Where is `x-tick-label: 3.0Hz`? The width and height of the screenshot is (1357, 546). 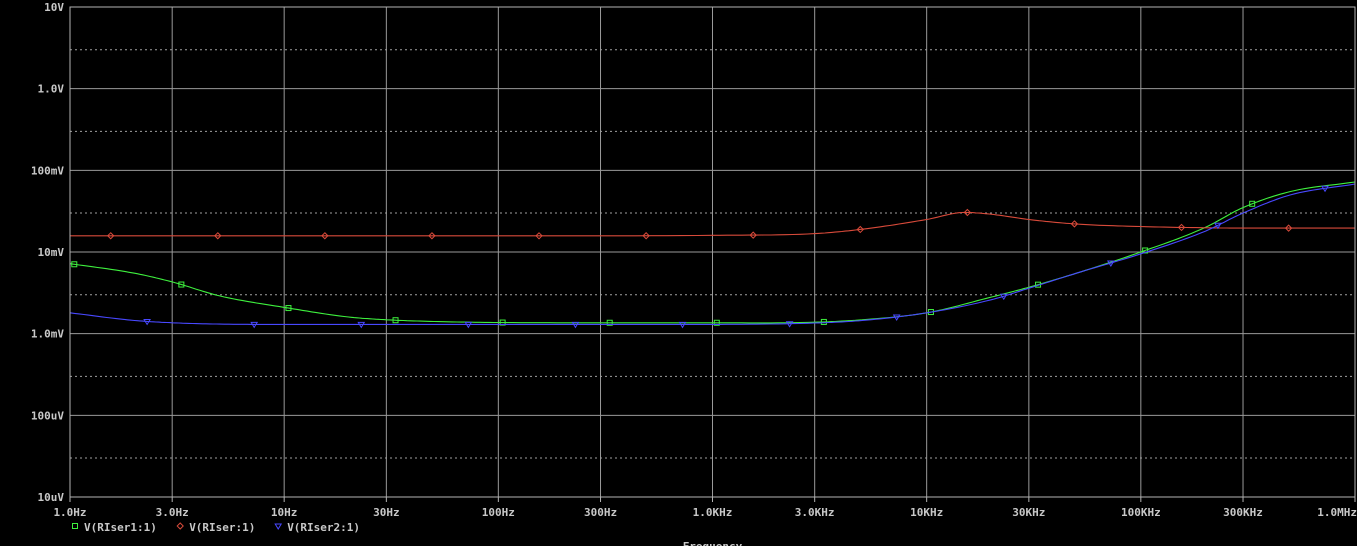 x-tick-label: 3.0Hz is located at coordinates (172, 512).